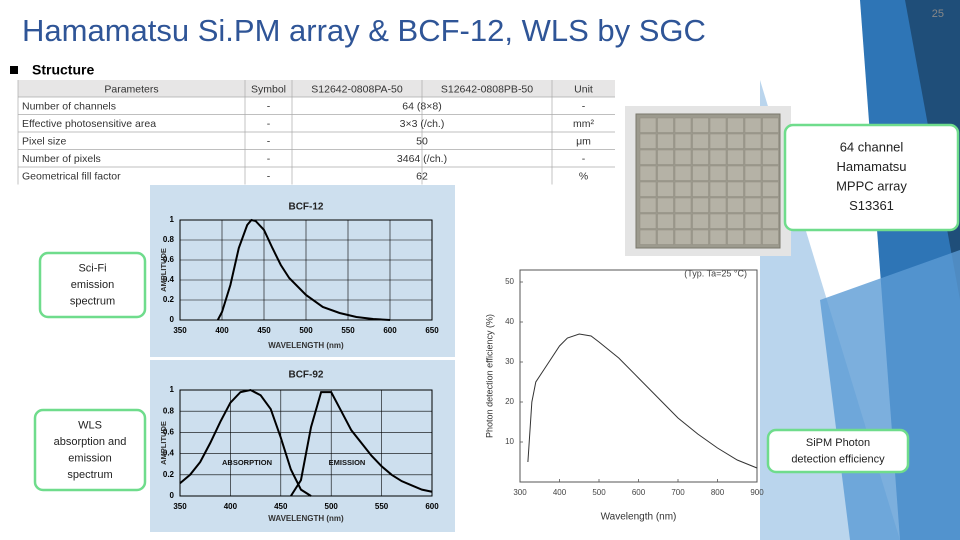  I want to click on table-cell: 3×3 (/ch.), so click(422, 124).